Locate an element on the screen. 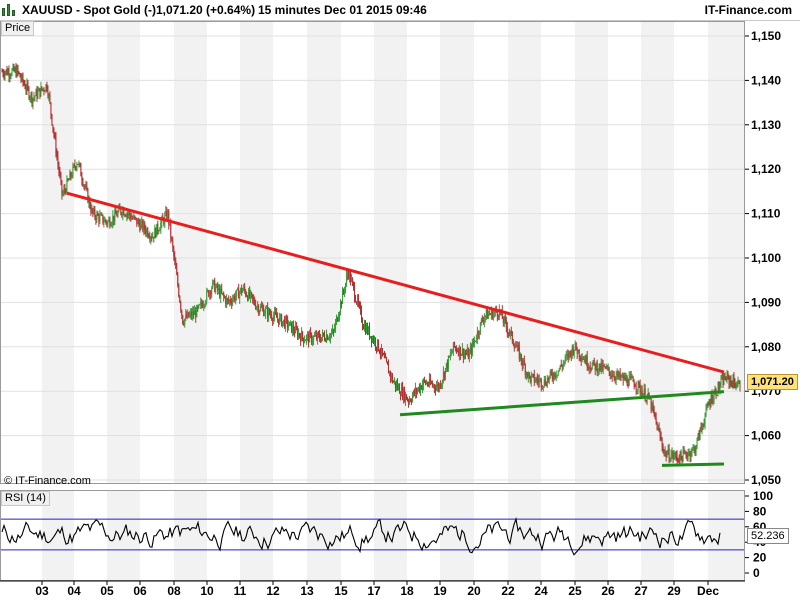 The width and height of the screenshot is (800, 600). price-tick-label: 1,140 is located at coordinates (766, 80).